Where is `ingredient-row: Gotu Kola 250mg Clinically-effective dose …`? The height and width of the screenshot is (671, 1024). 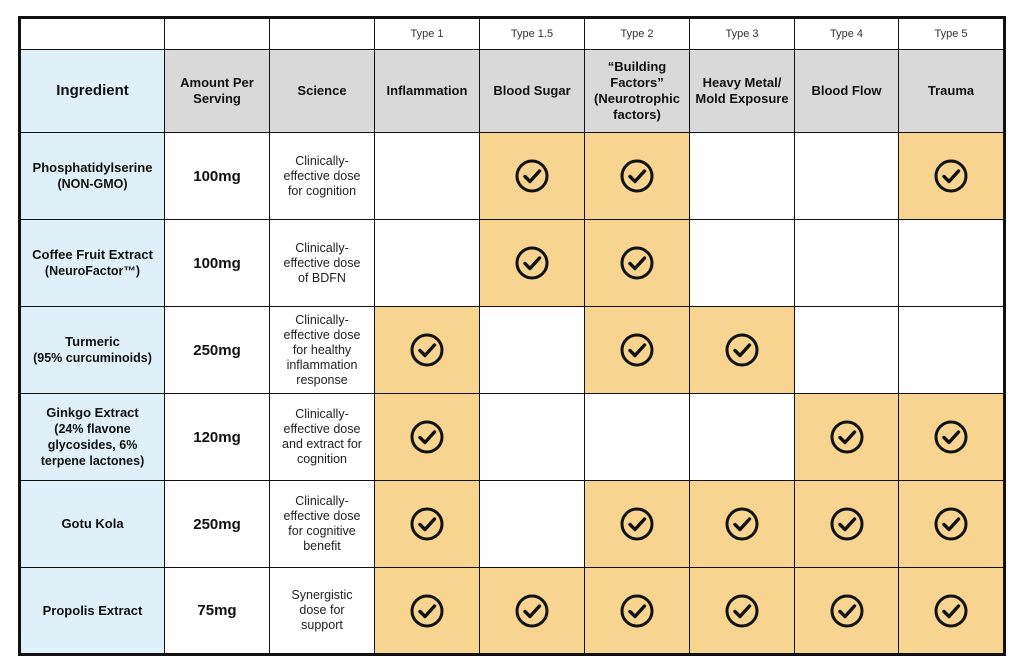 ingredient-row: Gotu Kola 250mg Clinically-effective dose … is located at coordinates (512, 524).